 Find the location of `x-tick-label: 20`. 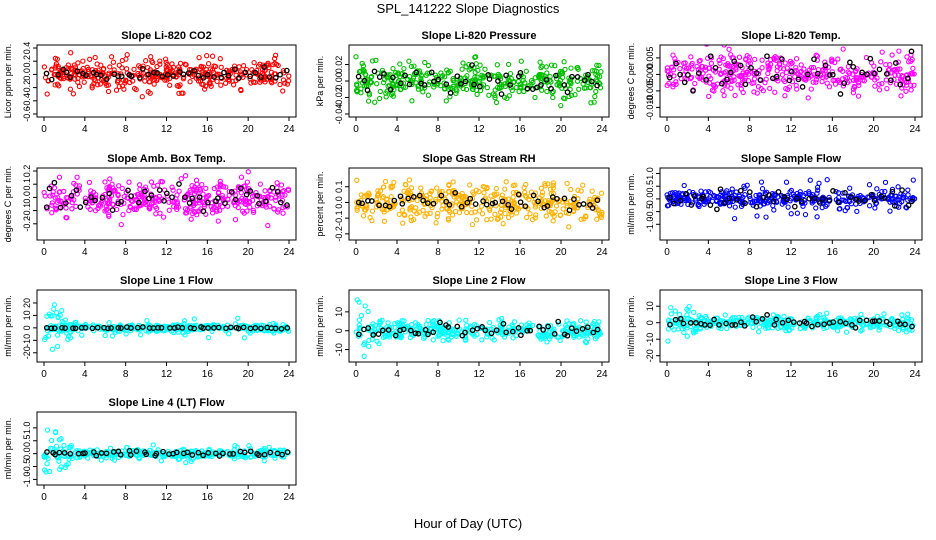

x-tick-label: 20 is located at coordinates (561, 252).